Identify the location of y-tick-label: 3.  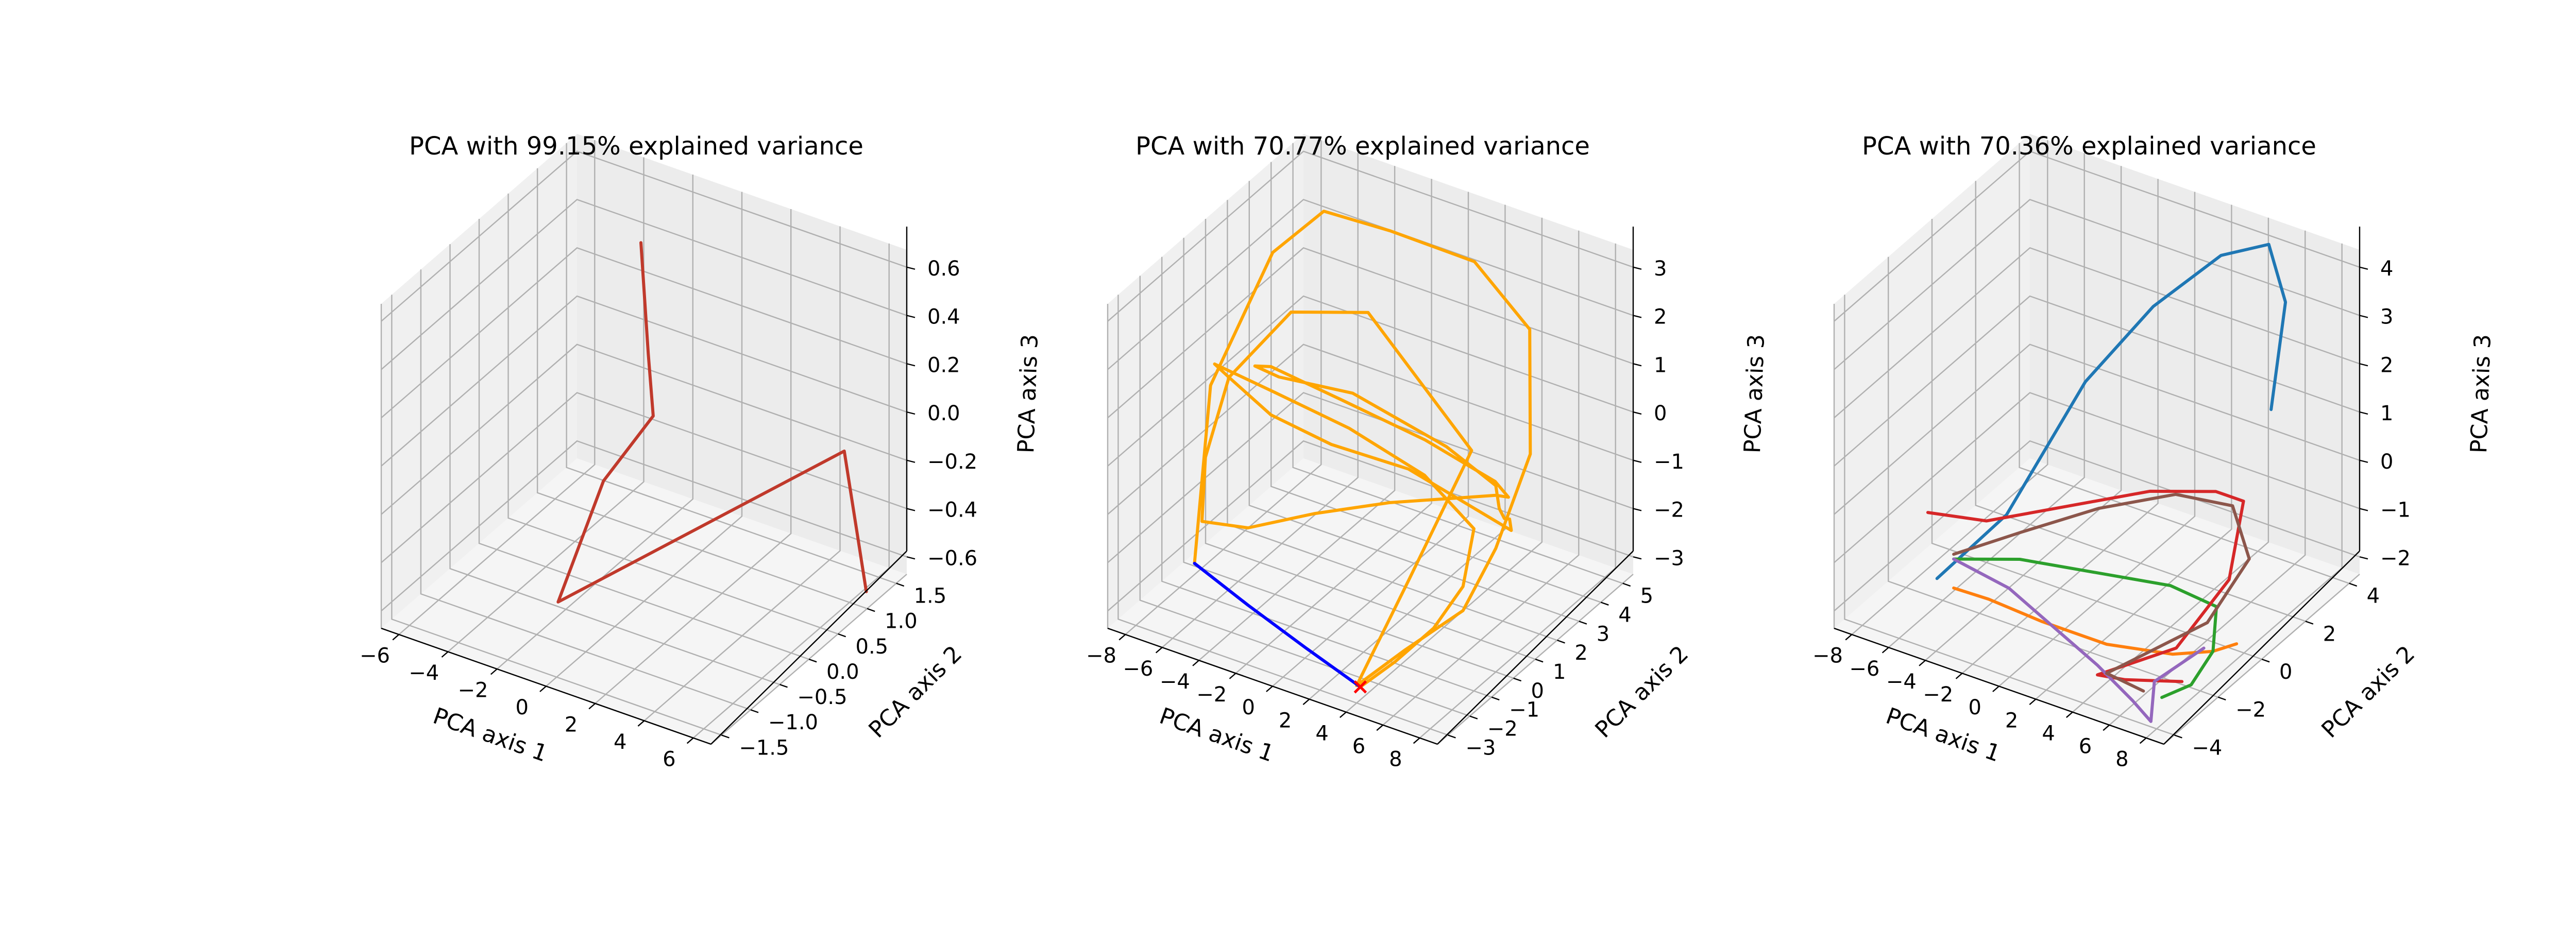
(1603, 634).